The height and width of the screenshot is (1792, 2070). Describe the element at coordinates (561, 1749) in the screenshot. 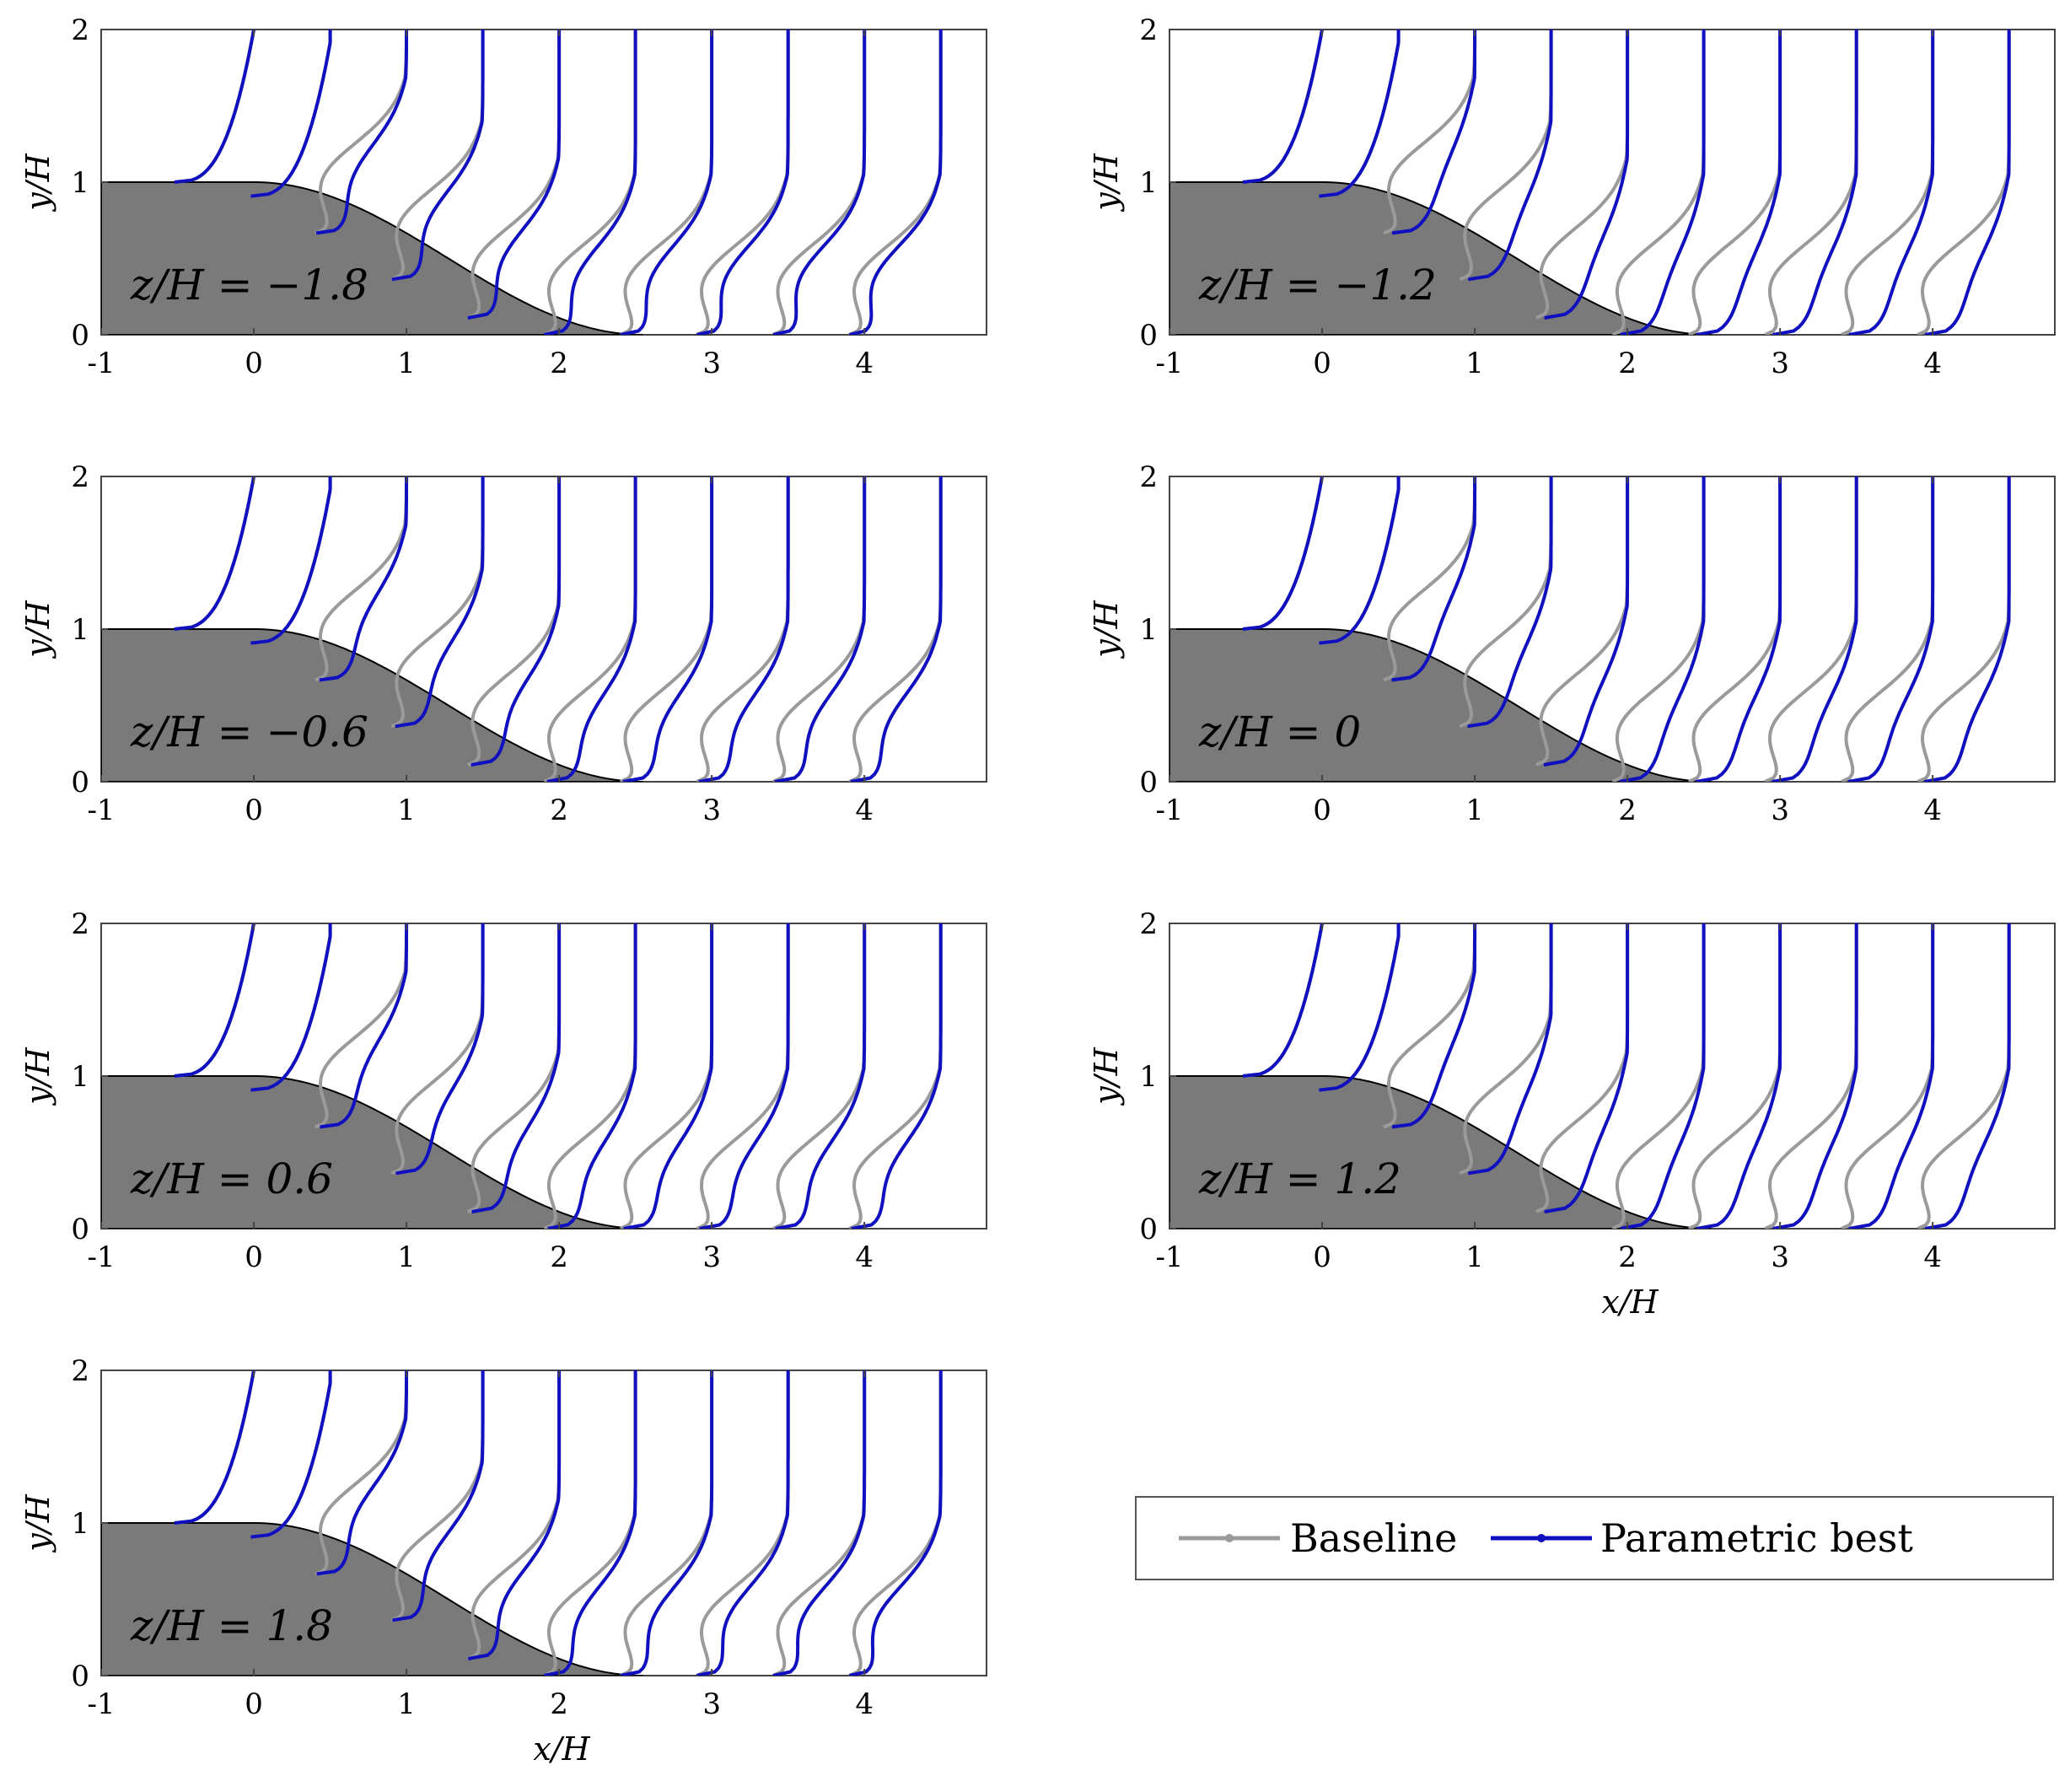

I see `x-axis-label: x/H` at that location.